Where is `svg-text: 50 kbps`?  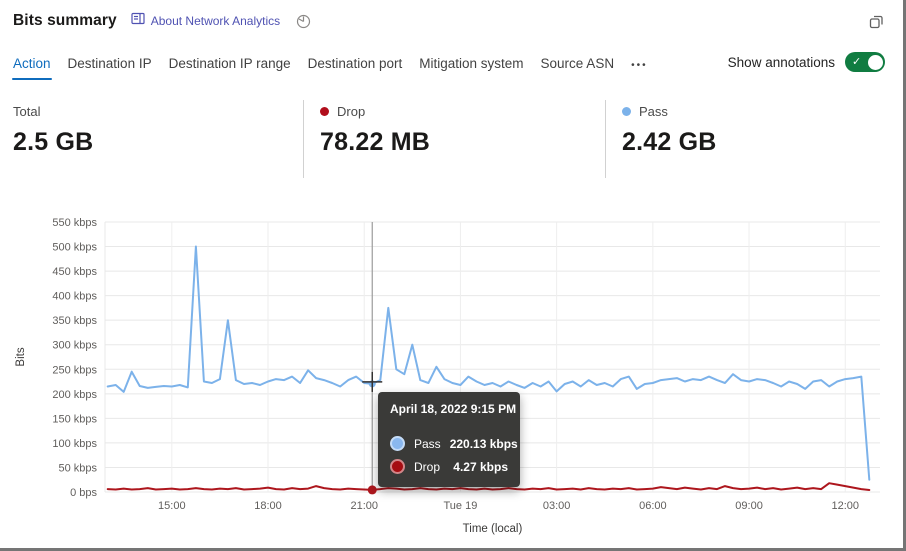
svg-text: 50 kbps is located at coordinates (77, 468).